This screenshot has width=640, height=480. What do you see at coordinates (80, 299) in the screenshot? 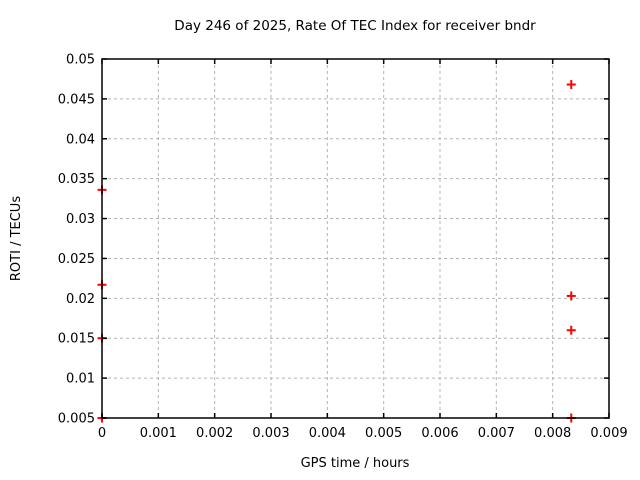
I see `y-tick-label: 0.02` at bounding box center [80, 299].